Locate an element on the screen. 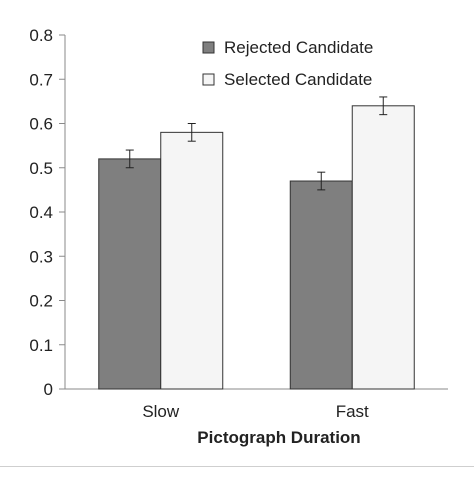  x-axis-label: Pictograph Duration is located at coordinates (278, 437).